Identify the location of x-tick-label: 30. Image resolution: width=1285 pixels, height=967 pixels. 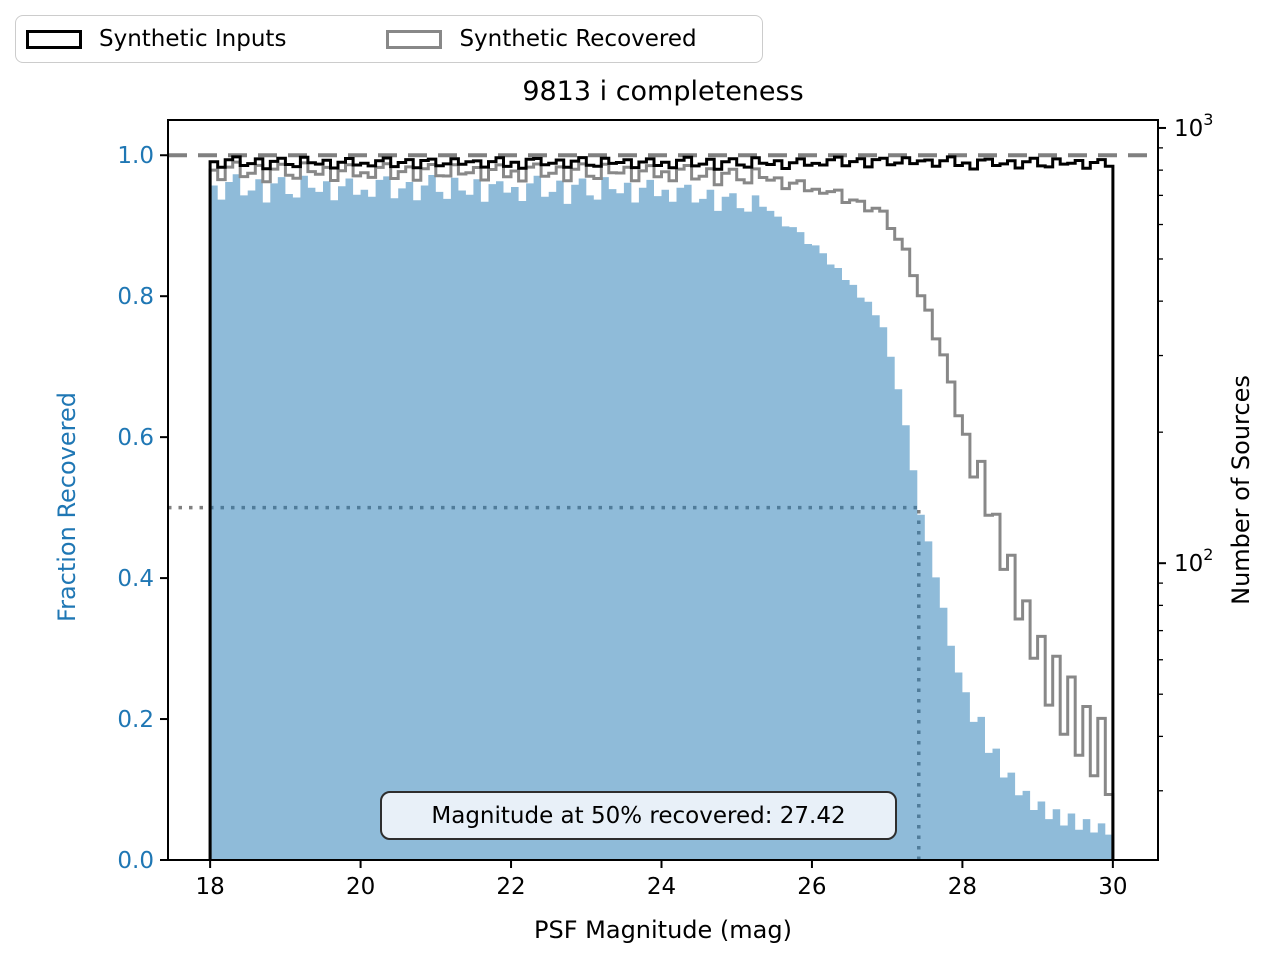
(1112, 887).